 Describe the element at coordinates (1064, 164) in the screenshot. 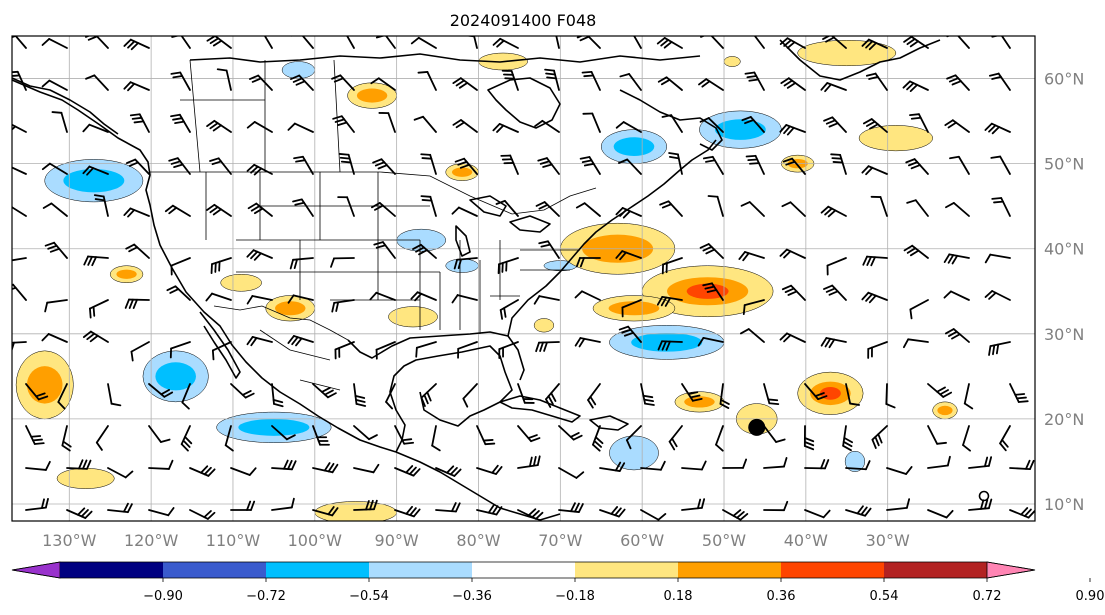

I see `latitude-tick-label: 50°N` at that location.